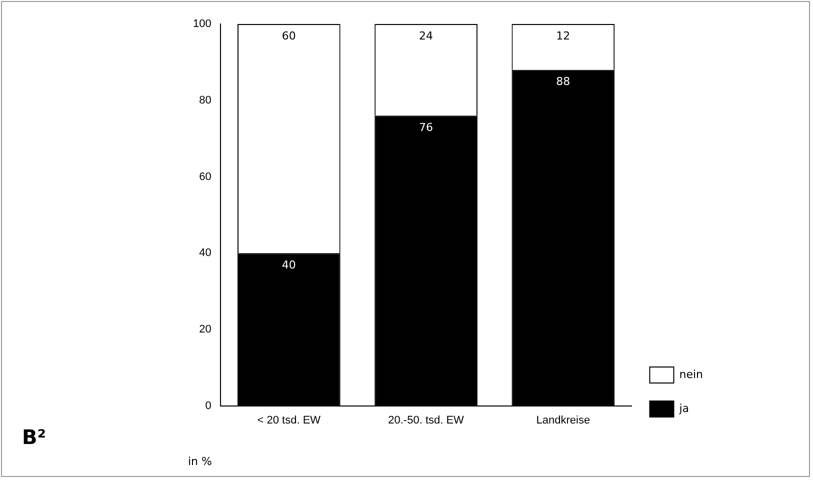 This screenshot has width=813, height=480. What do you see at coordinates (289, 35) in the screenshot?
I see `data-label: 60` at bounding box center [289, 35].